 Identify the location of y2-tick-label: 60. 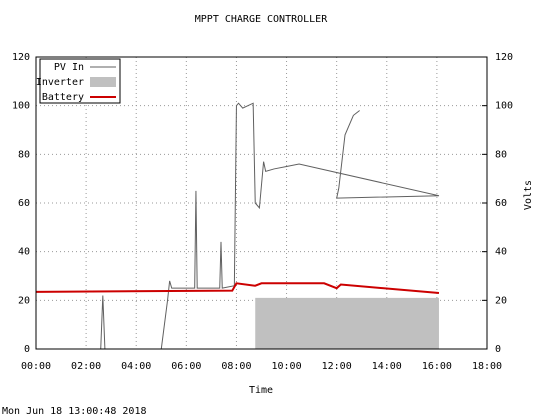
(501, 203).